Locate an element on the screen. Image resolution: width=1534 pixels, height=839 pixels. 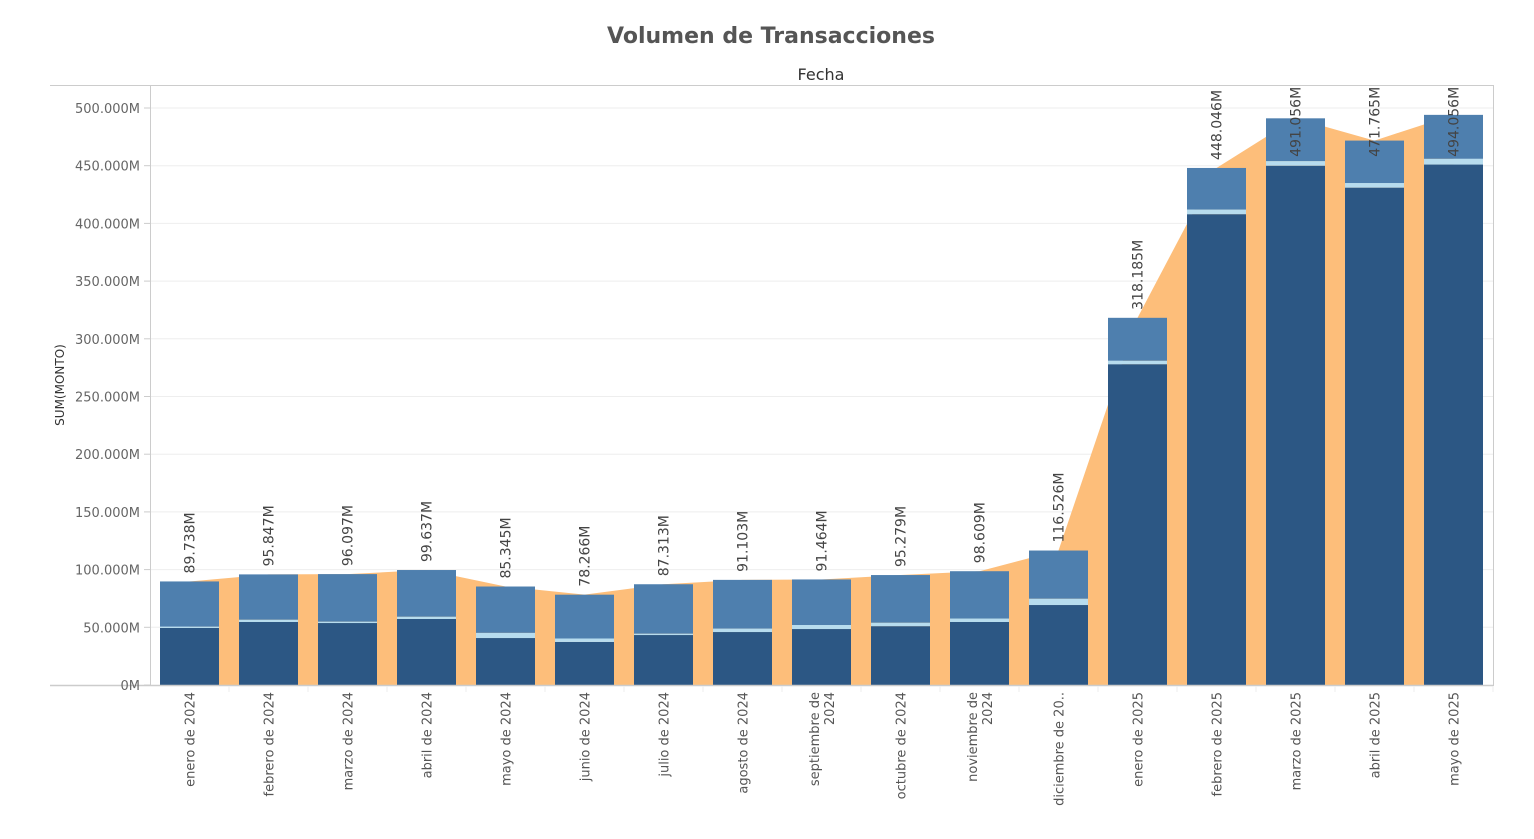
bar-total-label: 96.097M is located at coordinates (349, 535).